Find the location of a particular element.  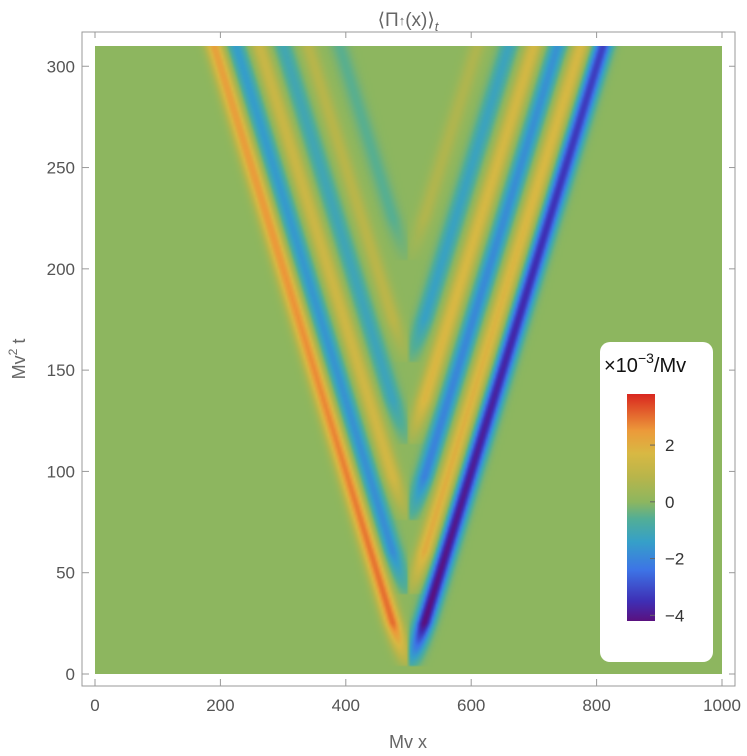

x-axis-label: Mv x is located at coordinates (408, 742).